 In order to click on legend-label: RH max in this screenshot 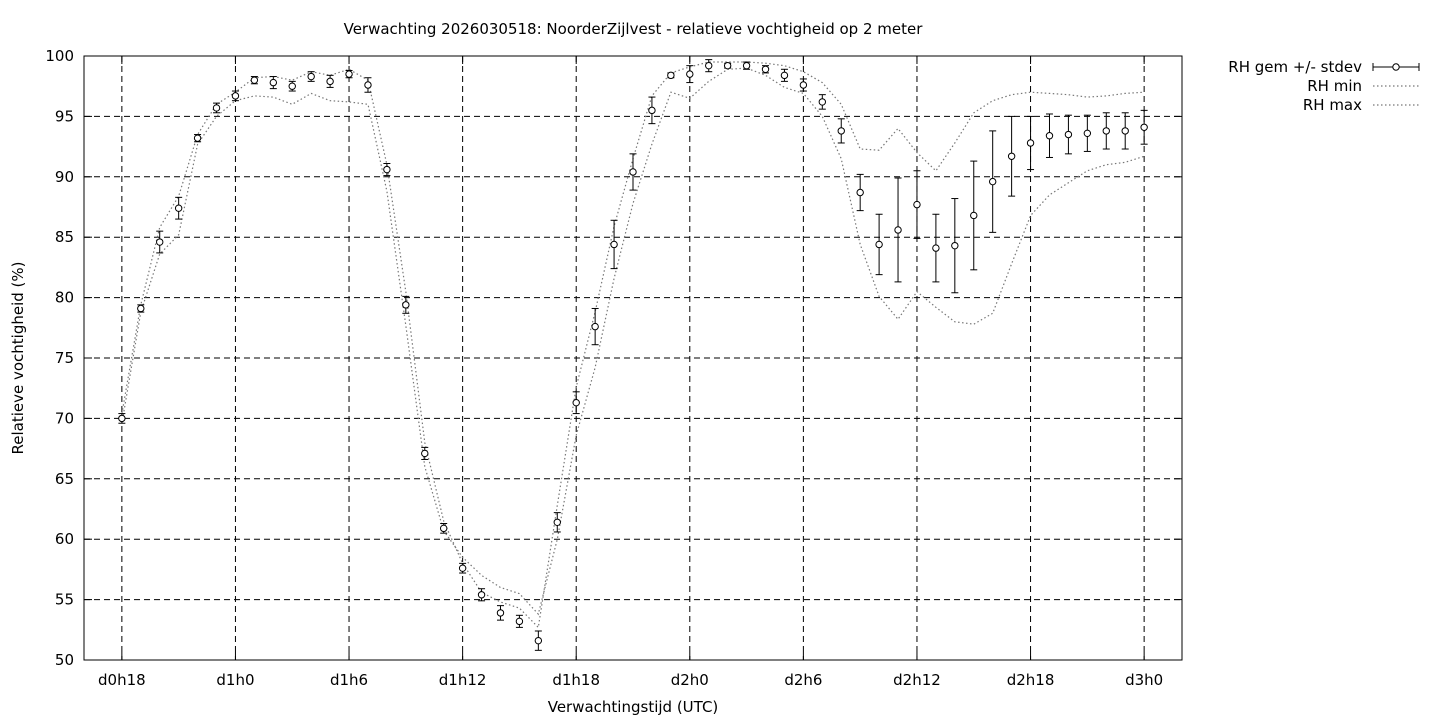, I will do `click(1332, 105)`.